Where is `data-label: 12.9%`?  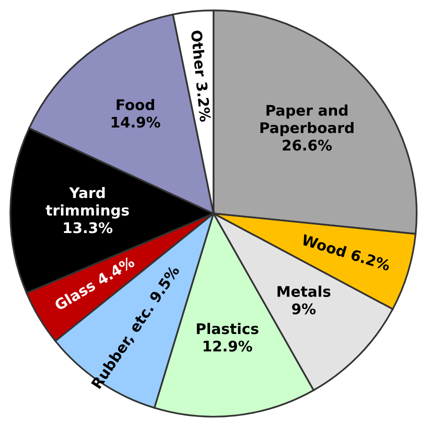 data-label: 12.9% is located at coordinates (228, 346).